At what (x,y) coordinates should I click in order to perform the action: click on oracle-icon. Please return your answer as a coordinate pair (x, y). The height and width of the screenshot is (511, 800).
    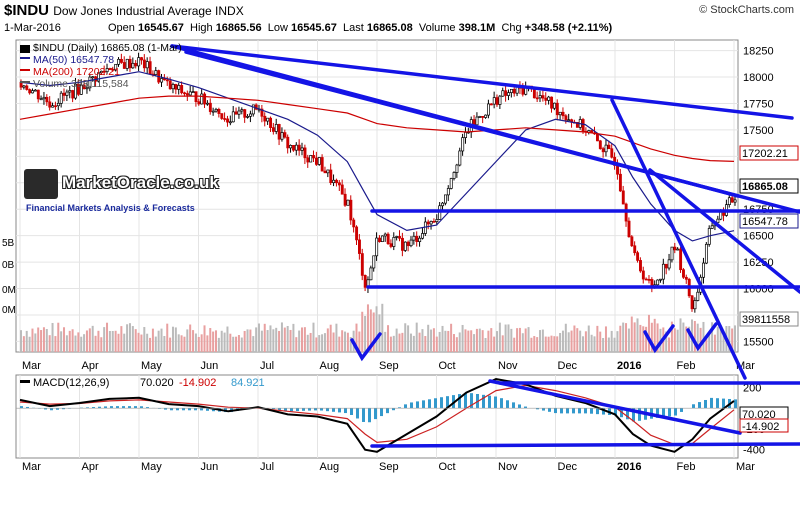
    Looking at the image, I should click on (41, 184).